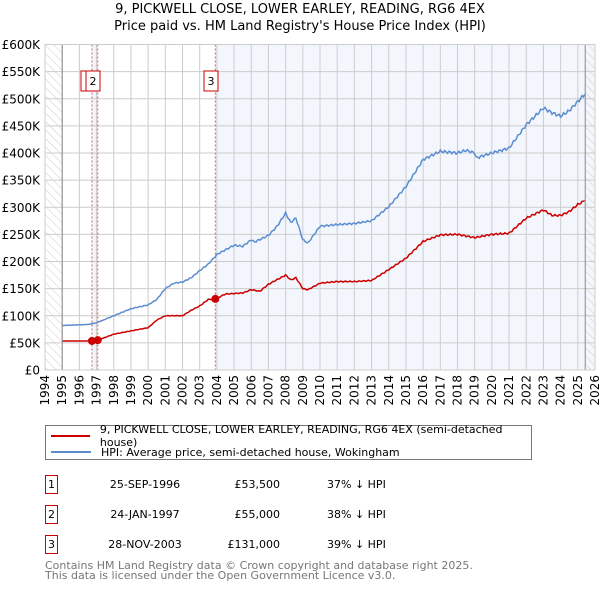 This screenshot has width=600, height=590. I want to click on y-tick-label: £500K, so click(22, 99).